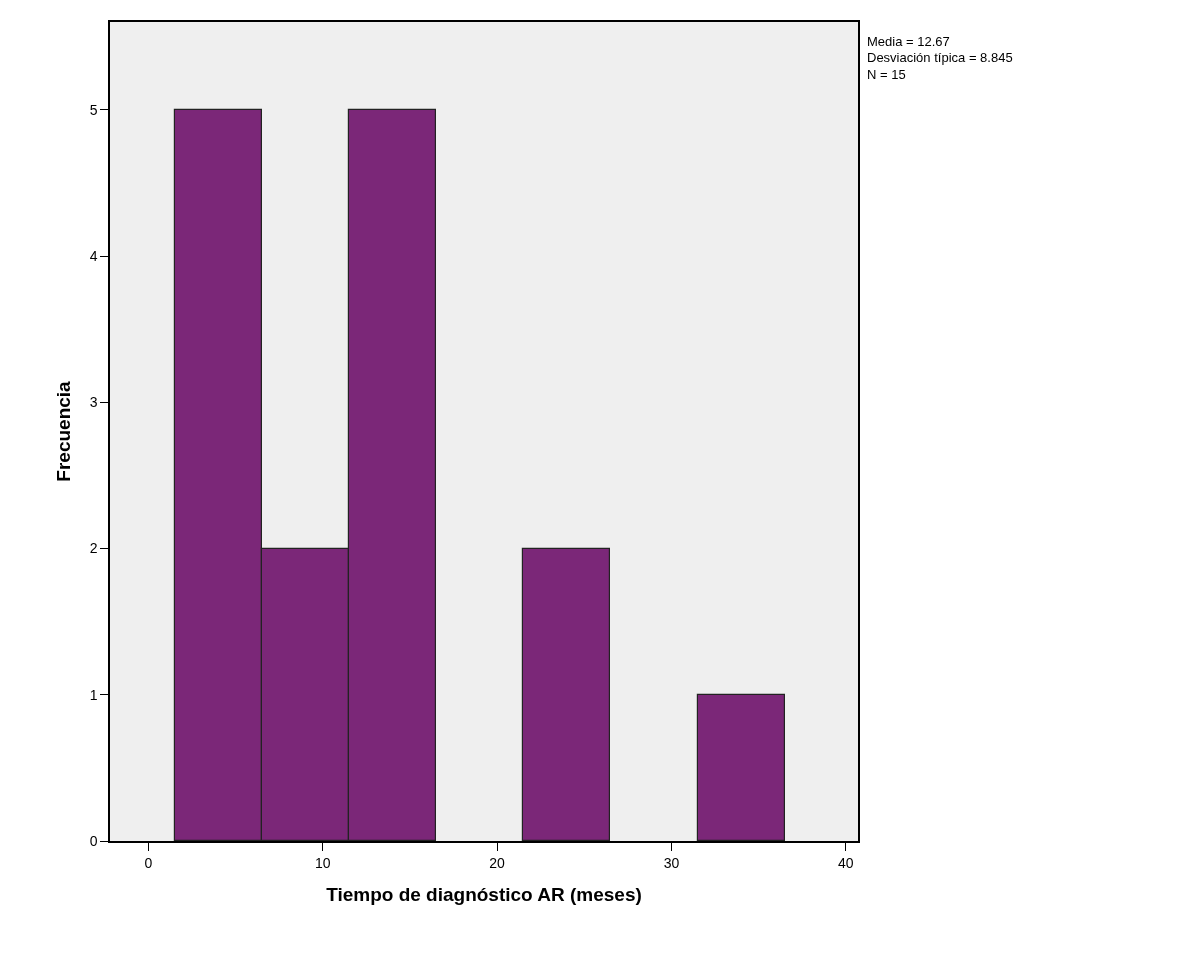 The height and width of the screenshot is (955, 1178). I want to click on y-tick-label: 3, so click(93, 402).